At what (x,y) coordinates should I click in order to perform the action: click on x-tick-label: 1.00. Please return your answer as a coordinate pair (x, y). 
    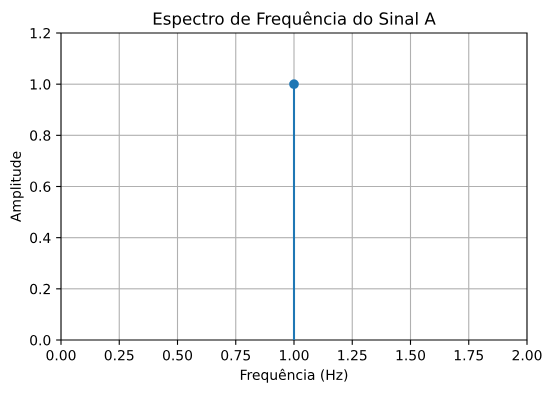
    Looking at the image, I should click on (294, 355).